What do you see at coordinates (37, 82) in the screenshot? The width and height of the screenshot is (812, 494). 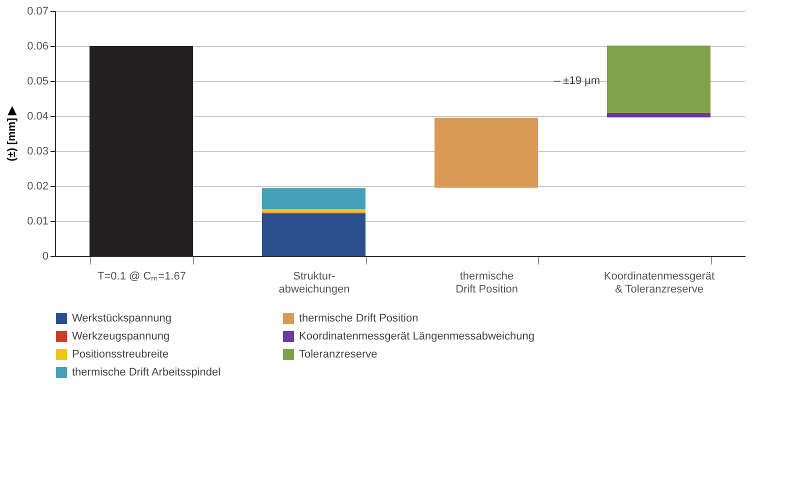 I see `y-tick-label: 0.05` at bounding box center [37, 82].